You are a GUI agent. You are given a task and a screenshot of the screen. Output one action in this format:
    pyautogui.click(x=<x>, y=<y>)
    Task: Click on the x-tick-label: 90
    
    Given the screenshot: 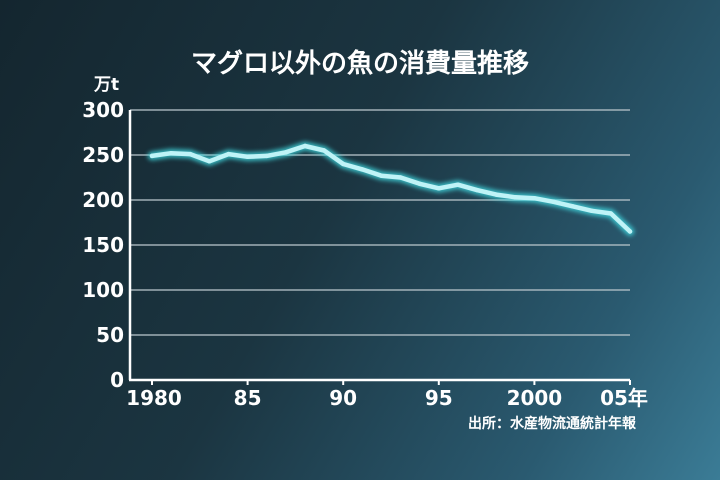 What is the action you would take?
    pyautogui.click(x=343, y=398)
    